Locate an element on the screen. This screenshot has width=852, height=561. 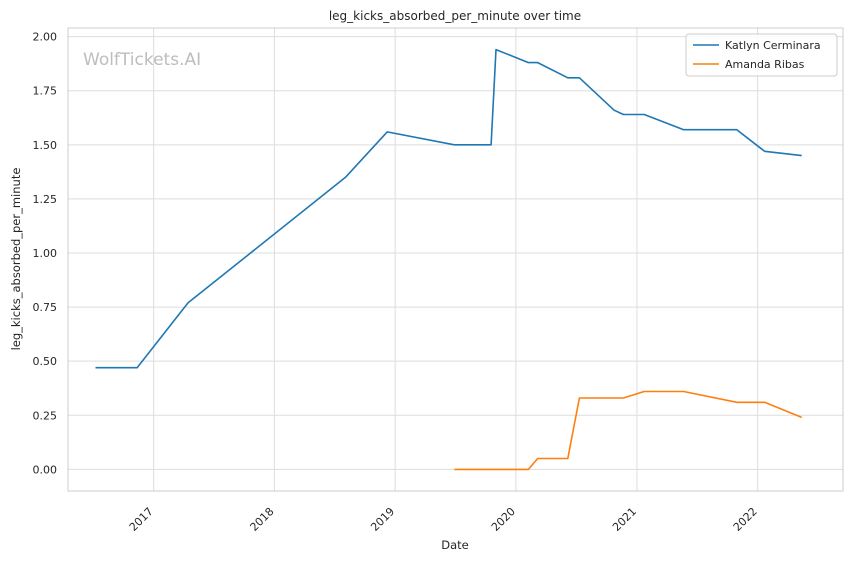
y-tick-label: 1.00 is located at coordinates (45, 253).